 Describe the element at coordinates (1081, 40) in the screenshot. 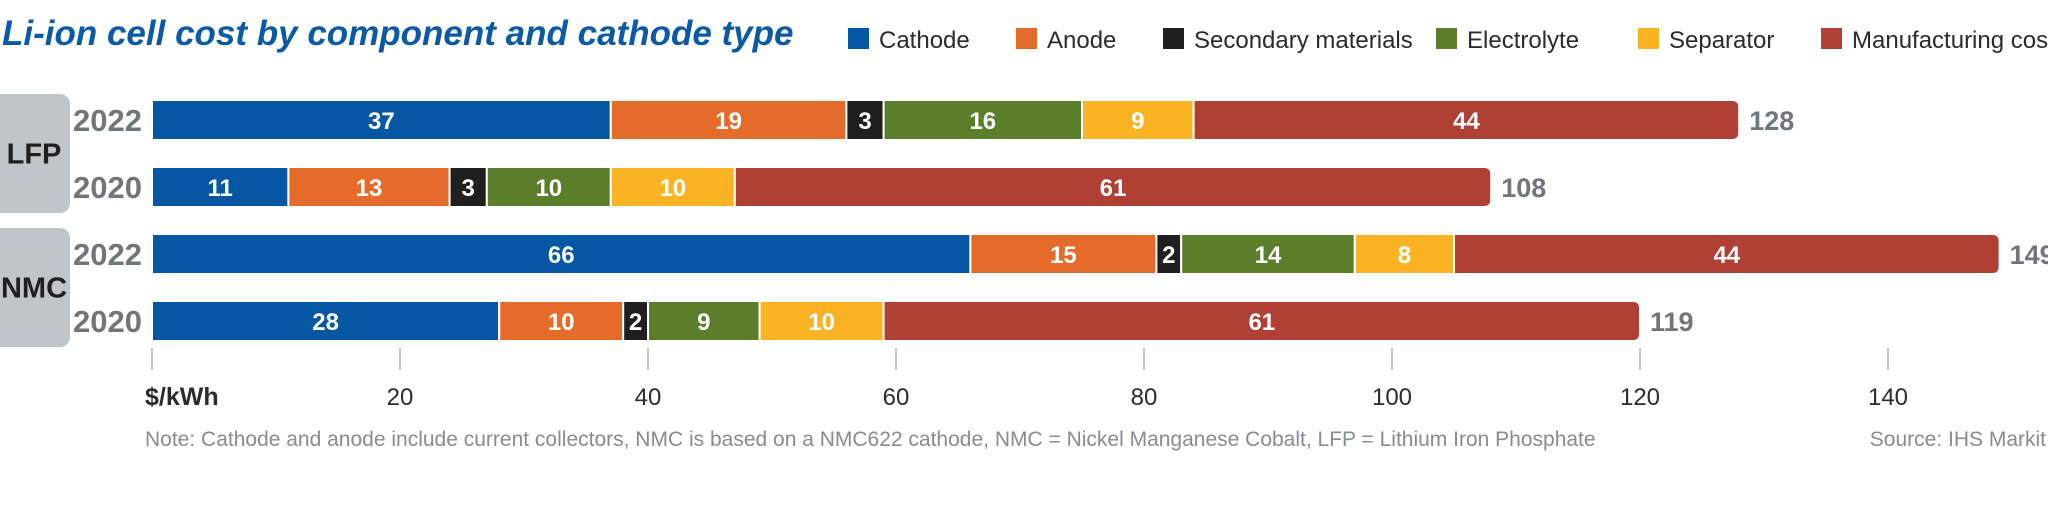

I see `legend-label-anode: Anode` at that location.